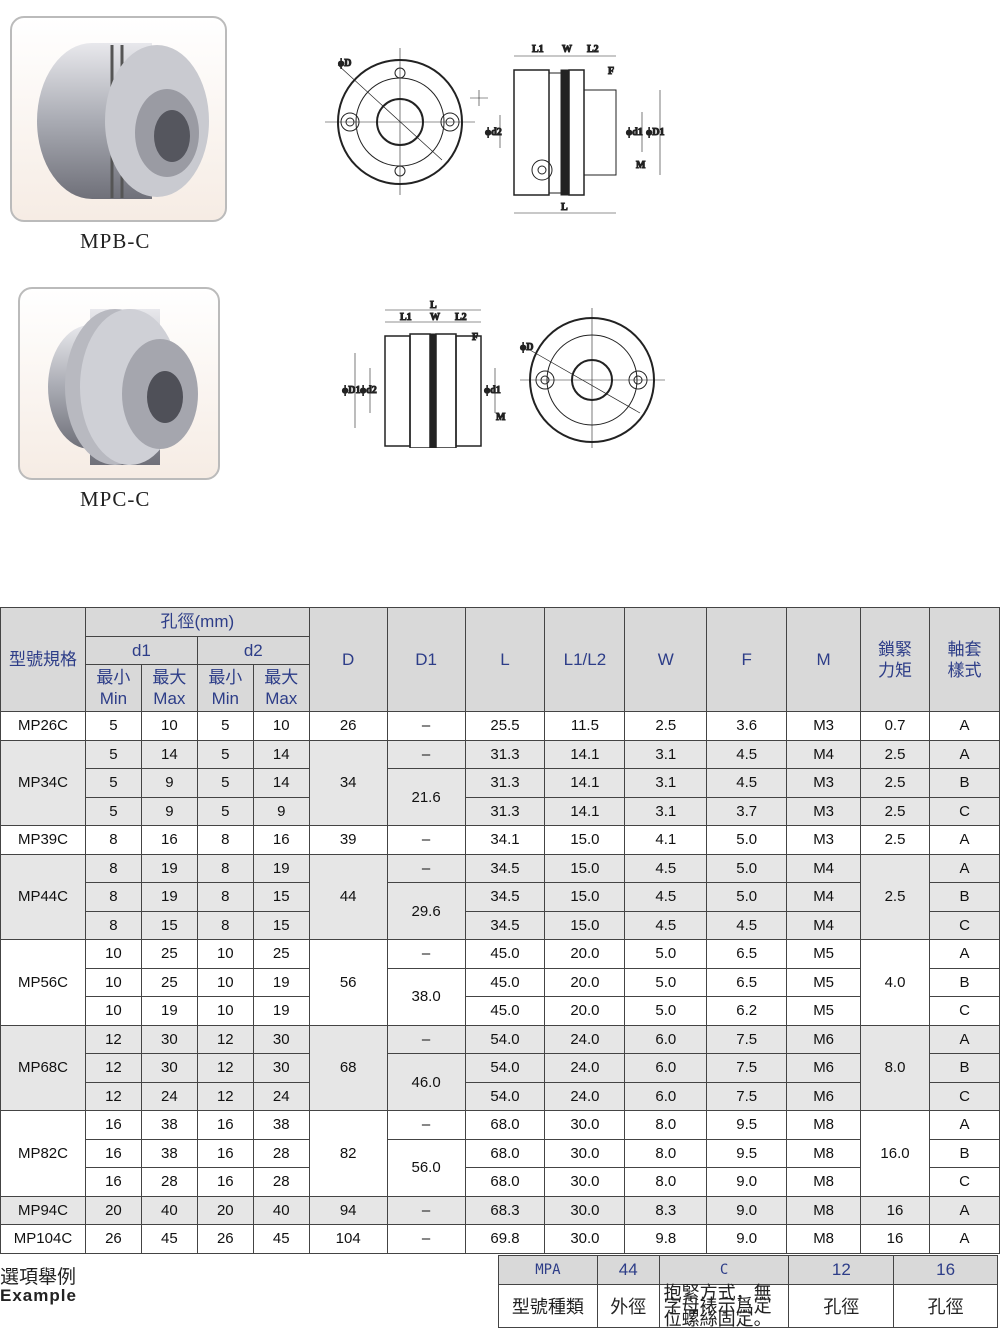 The image size is (1000, 1329). What do you see at coordinates (43, 982) in the screenshot?
I see `model-cell: MP56C` at bounding box center [43, 982].